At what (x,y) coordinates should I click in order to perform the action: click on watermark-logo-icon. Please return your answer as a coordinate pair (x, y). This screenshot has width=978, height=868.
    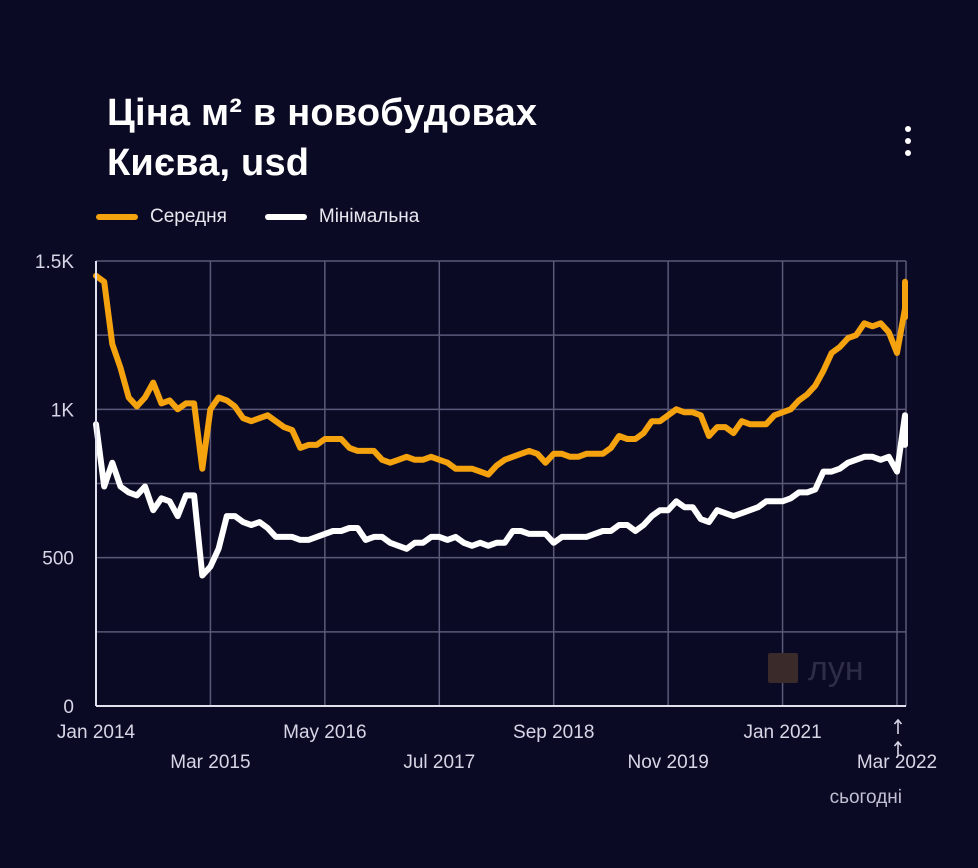
    Looking at the image, I should click on (783, 668).